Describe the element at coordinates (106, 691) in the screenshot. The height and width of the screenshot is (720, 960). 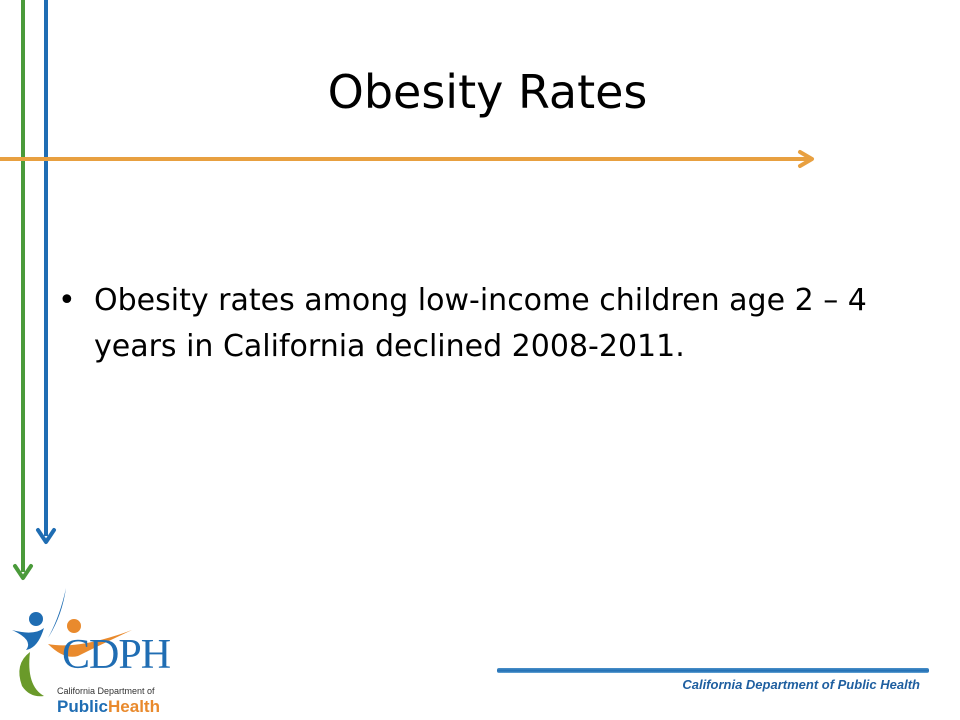
I see `logo-subtitle: California Department of` at that location.